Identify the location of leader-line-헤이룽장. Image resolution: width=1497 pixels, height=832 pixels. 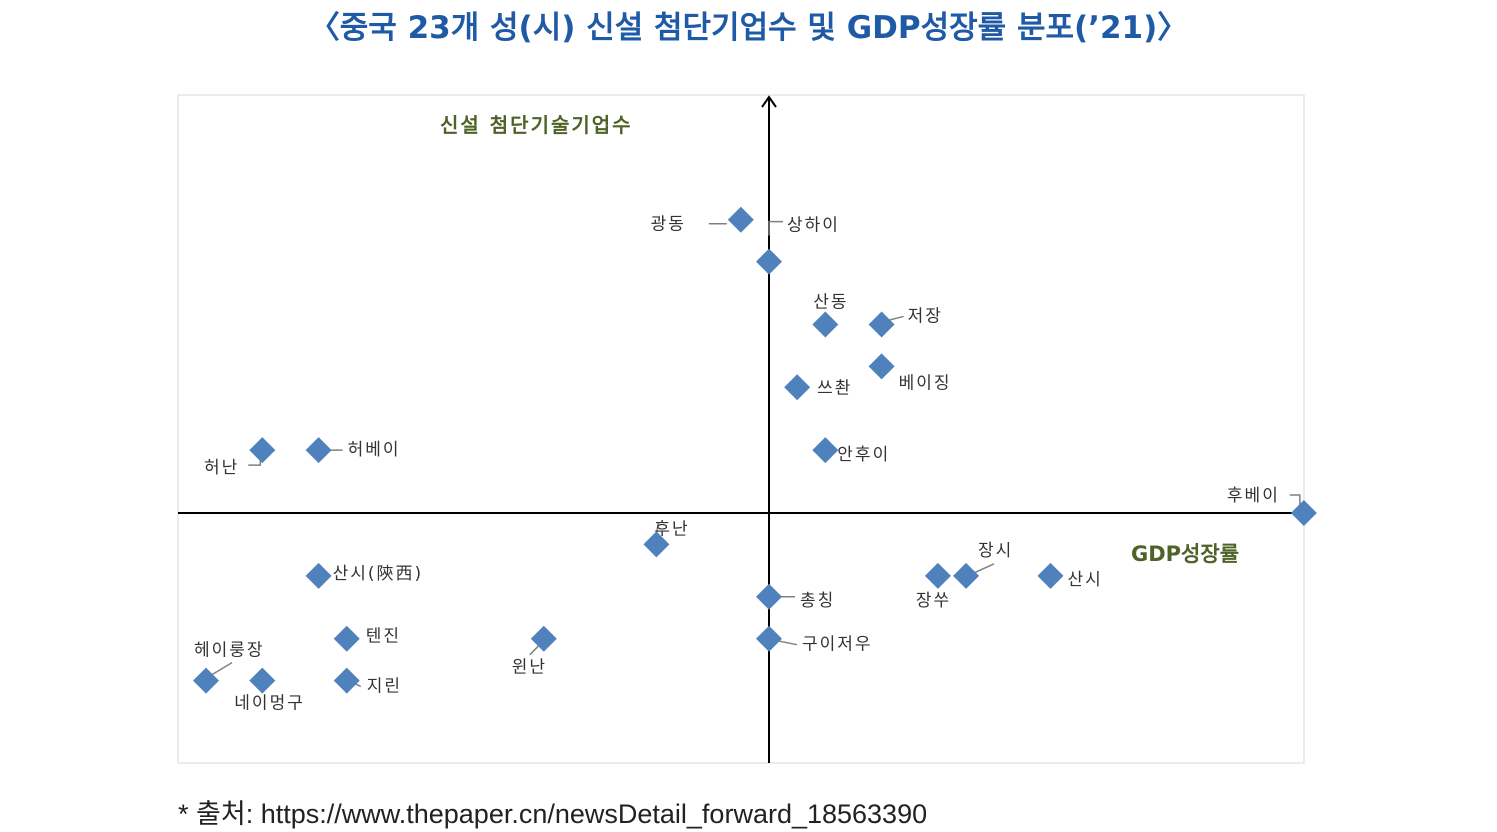
(222, 668).